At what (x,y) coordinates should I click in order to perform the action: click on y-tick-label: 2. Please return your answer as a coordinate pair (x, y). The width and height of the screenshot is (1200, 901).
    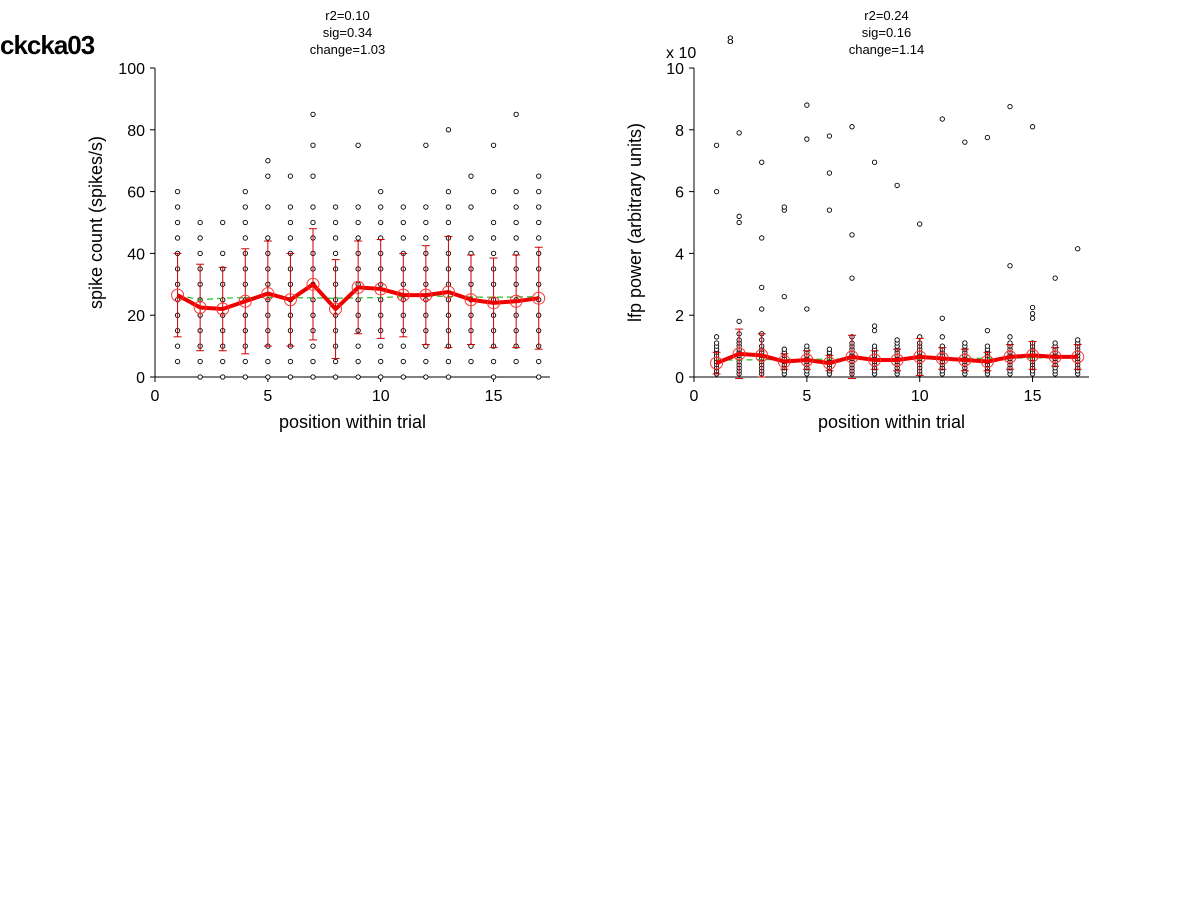
    Looking at the image, I should click on (679, 316).